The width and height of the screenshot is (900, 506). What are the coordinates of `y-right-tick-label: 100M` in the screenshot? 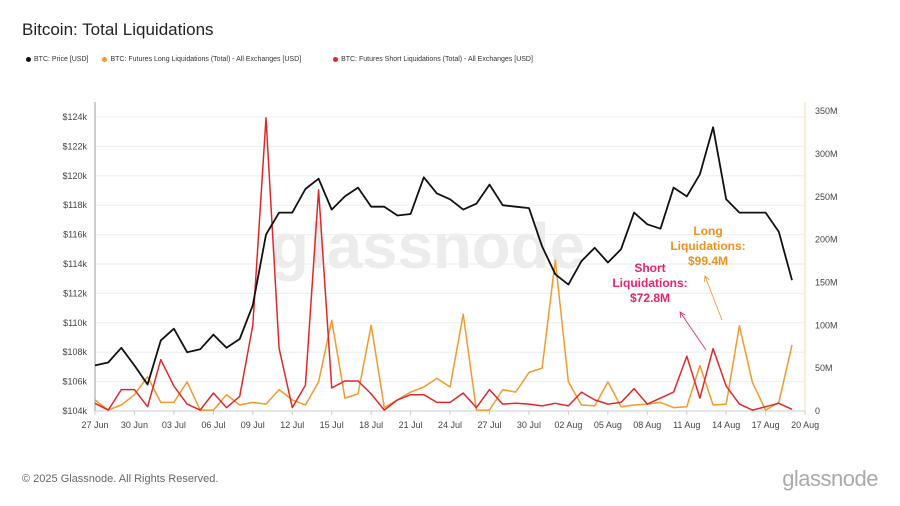 It's located at (826, 325).